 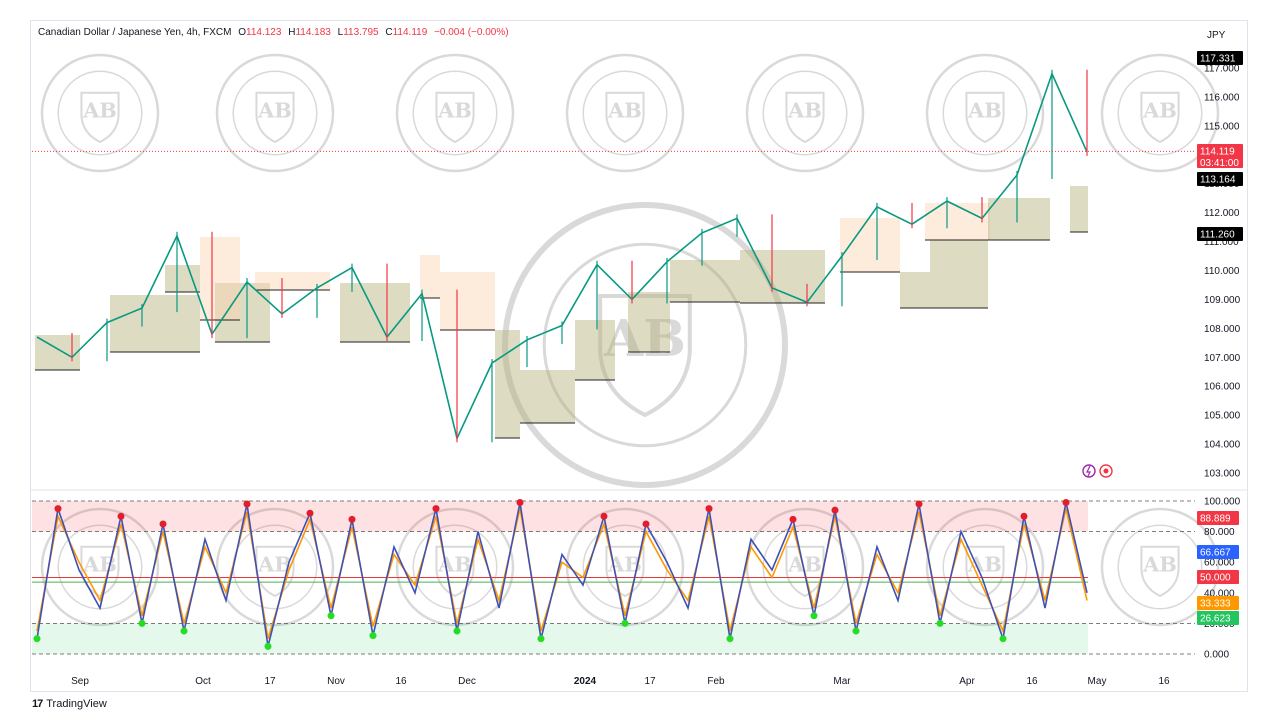 I want to click on osc-tick-label: 40.000, so click(x=1219, y=593).